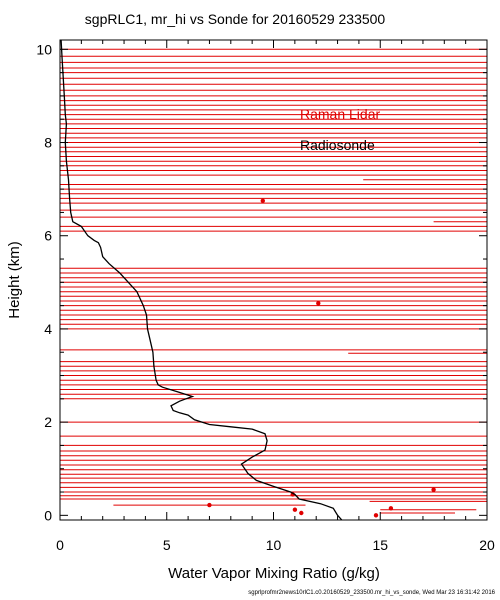 The height and width of the screenshot is (600, 500). I want to click on x-tick-label: 20, so click(487, 545).